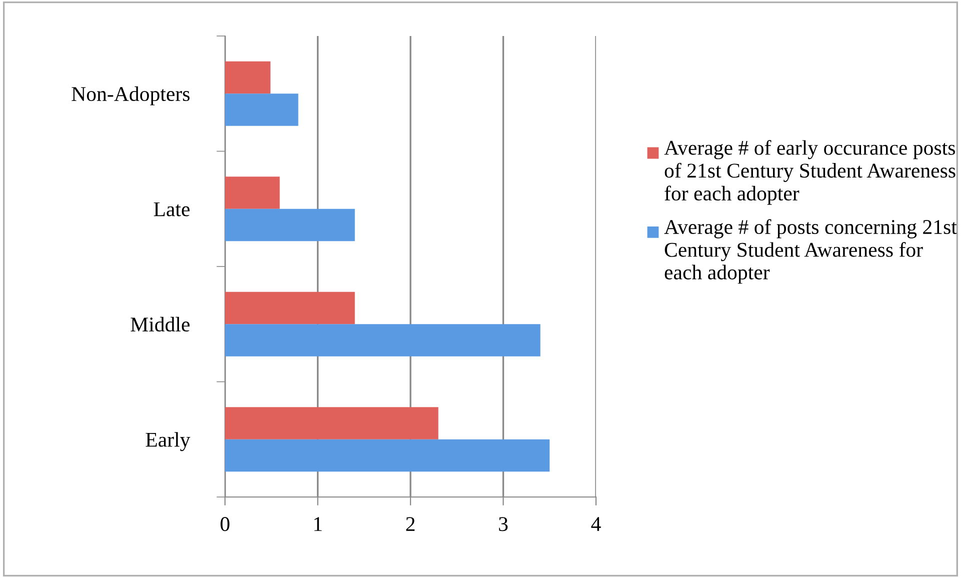 This screenshot has height=578, width=961. What do you see at coordinates (318, 524) in the screenshot?
I see `x-tick-label: 1` at bounding box center [318, 524].